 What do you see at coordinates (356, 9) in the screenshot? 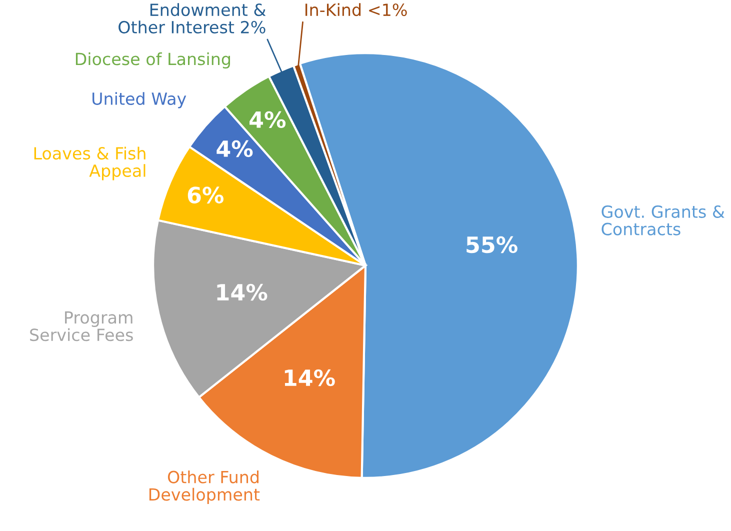
I see `slice-label: In-Kind <1%` at bounding box center [356, 9].